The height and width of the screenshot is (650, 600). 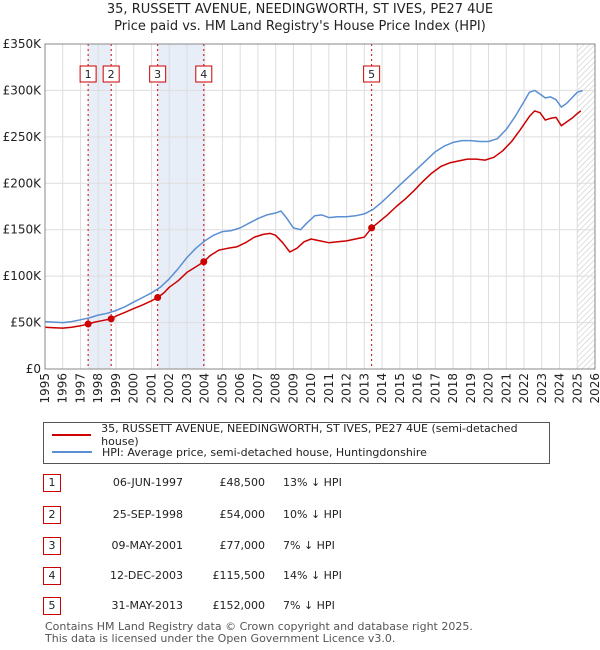 What do you see at coordinates (506, 388) in the screenshot?
I see `x-tick-label: 2021` at bounding box center [506, 388].